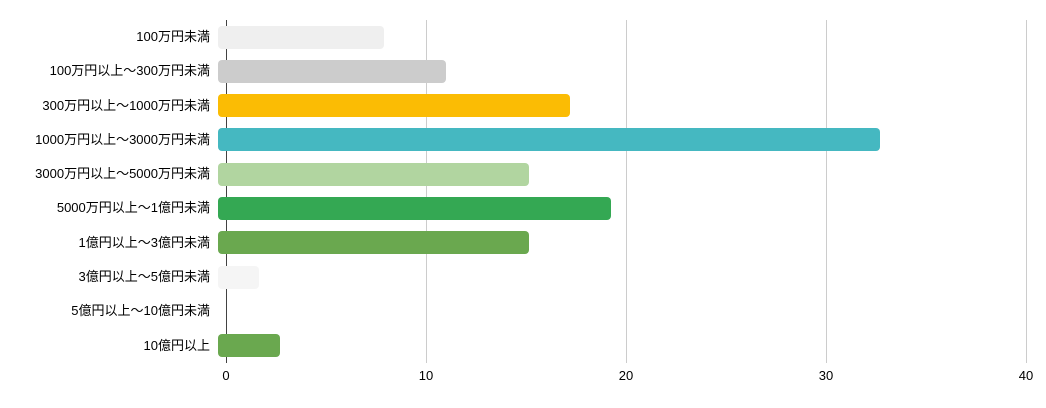  I want to click on x-tick-label: 0, so click(226, 375).